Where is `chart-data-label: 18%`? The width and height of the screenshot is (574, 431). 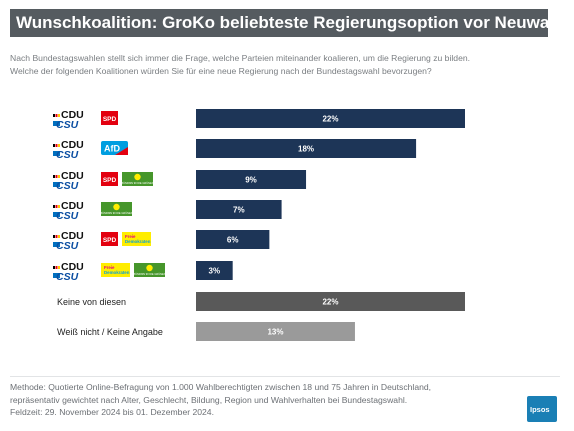
chart-data-label: 18% is located at coordinates (306, 149).